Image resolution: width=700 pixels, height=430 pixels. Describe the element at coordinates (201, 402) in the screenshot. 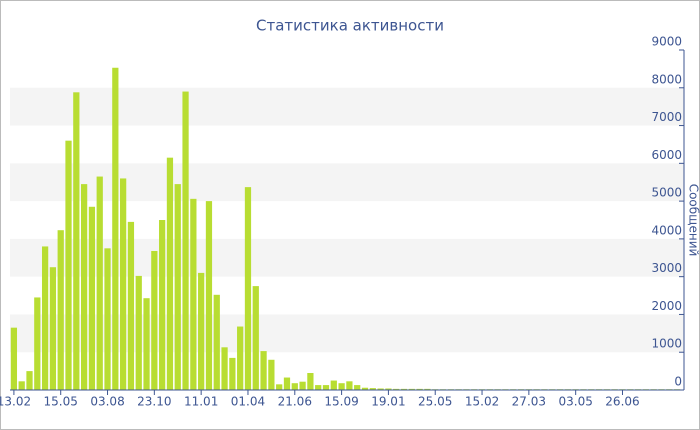

I see `x-tick-label: 11.01` at that location.